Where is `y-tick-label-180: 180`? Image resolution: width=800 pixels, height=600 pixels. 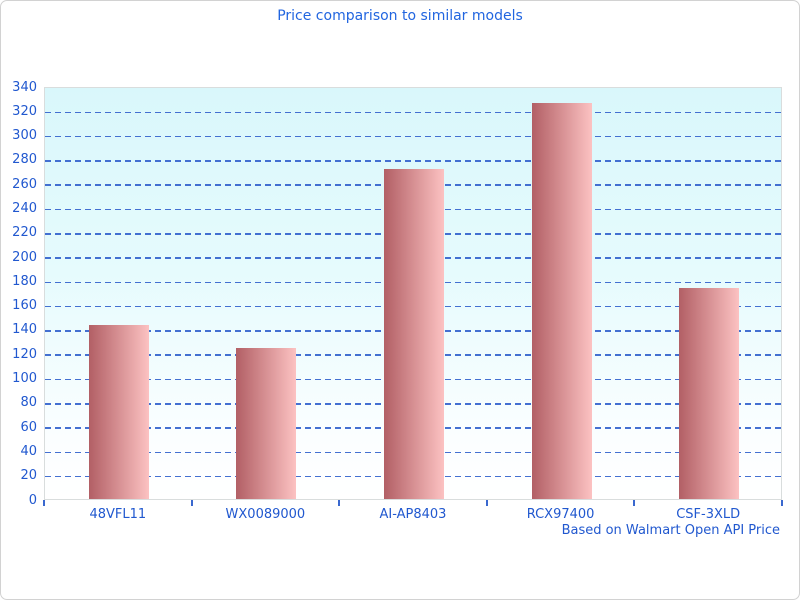 y-tick-label-180: 180 is located at coordinates (24, 281).